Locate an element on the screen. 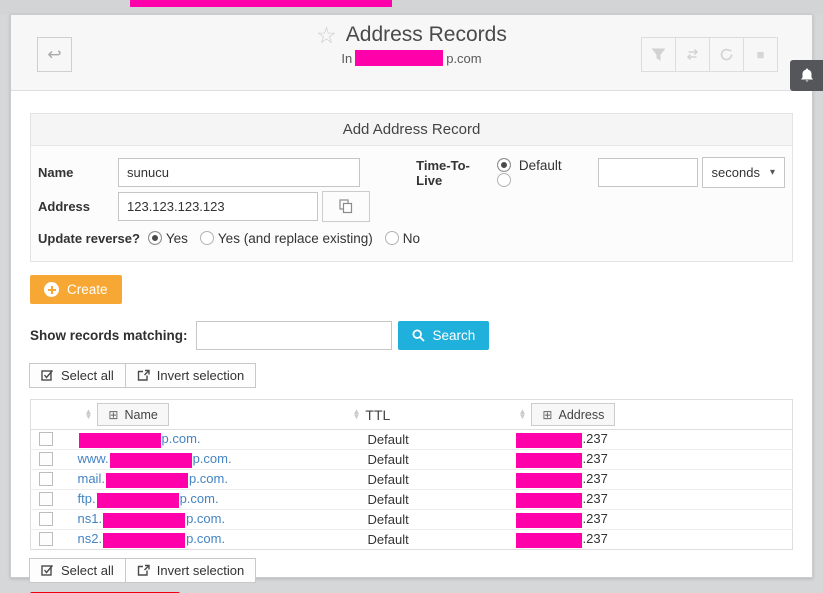  record-name-link: ns1. p.com. is located at coordinates (151, 519).